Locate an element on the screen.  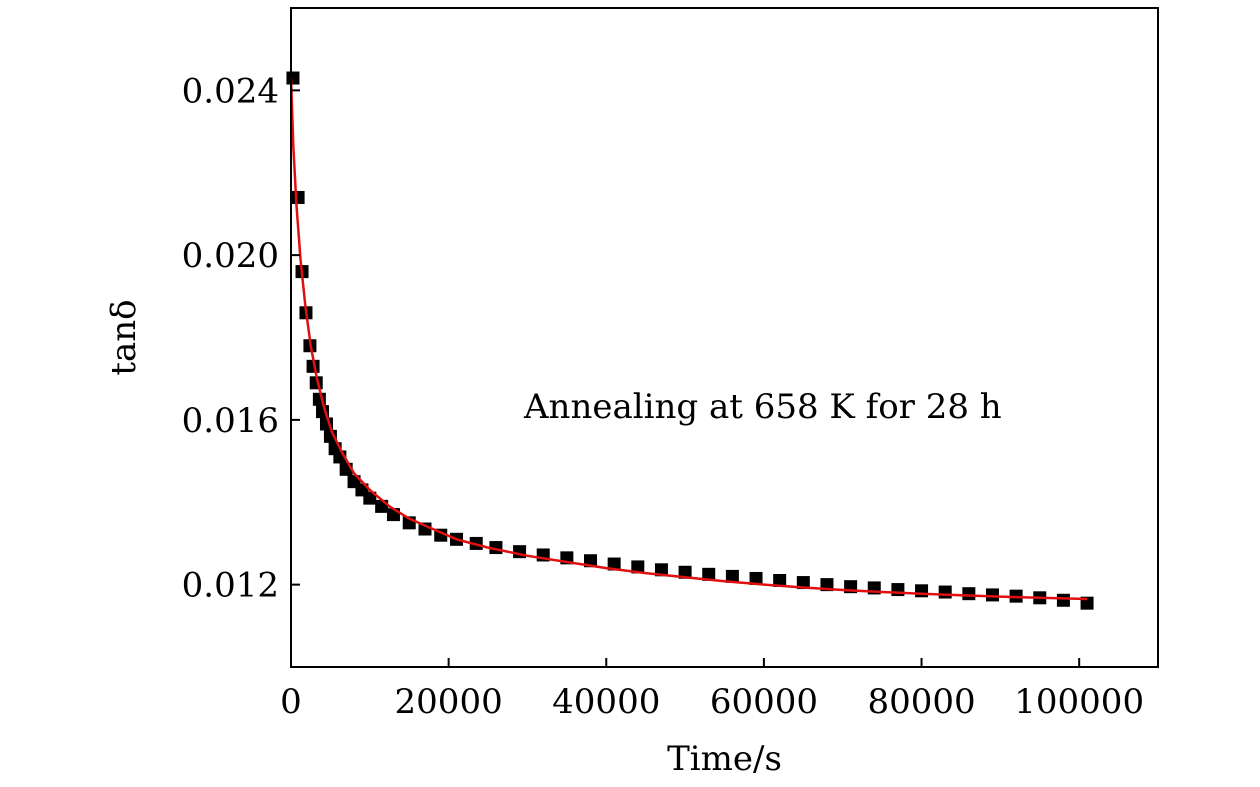
y-tick-label: 0.012 is located at coordinates (230, 586).